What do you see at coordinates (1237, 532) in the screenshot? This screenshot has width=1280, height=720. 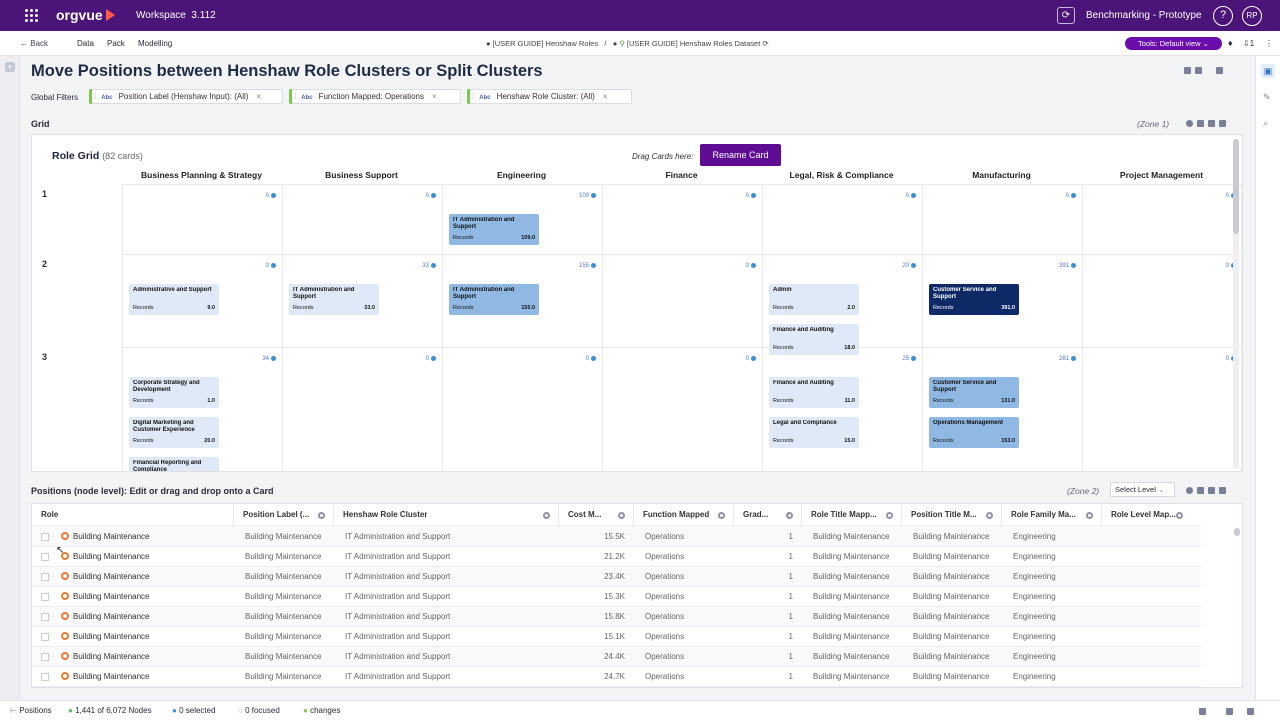 I see `table-scrollbar-thumb` at bounding box center [1237, 532].